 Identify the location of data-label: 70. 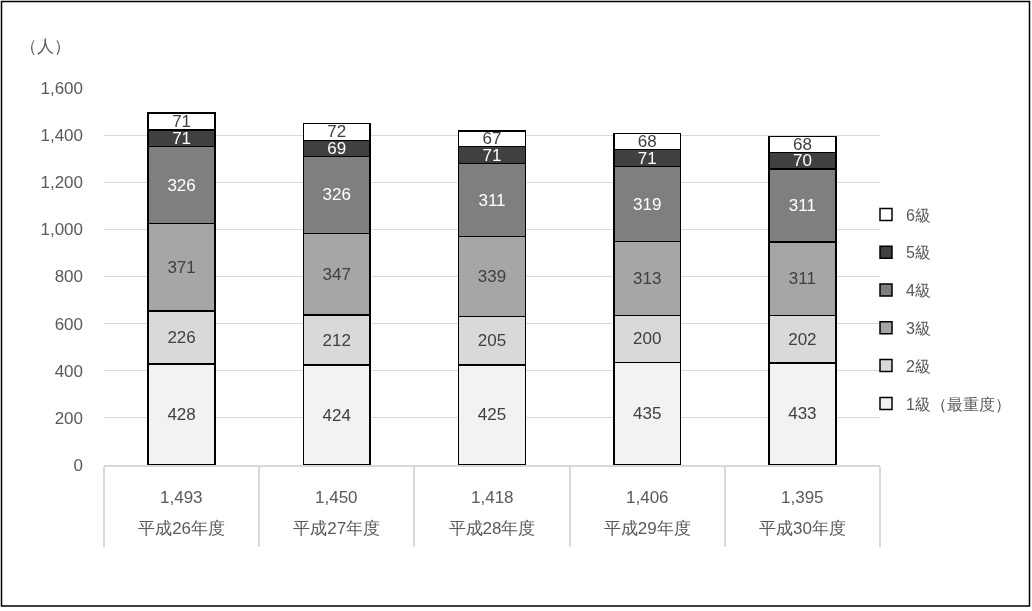
(802, 161).